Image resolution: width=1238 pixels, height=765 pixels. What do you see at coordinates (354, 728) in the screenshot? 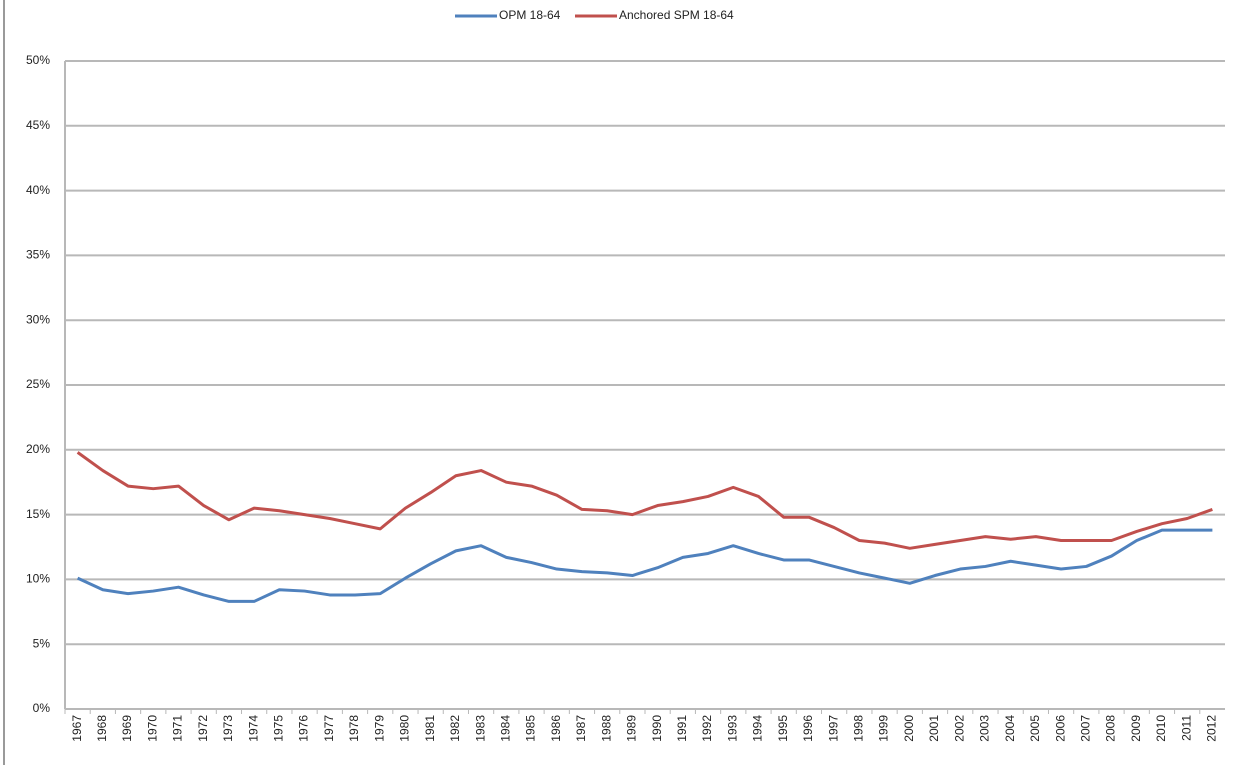
I see `x-tick-label: 1978` at bounding box center [354, 728].